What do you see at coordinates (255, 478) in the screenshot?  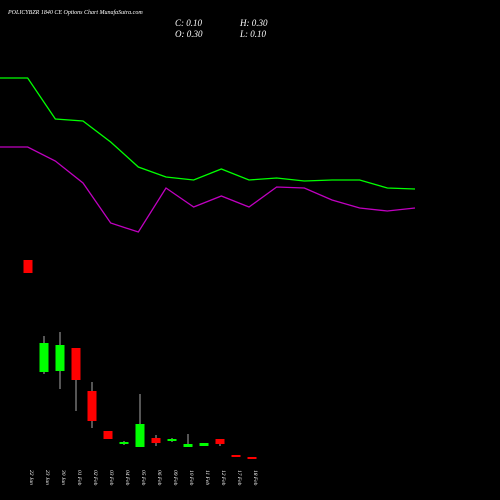 I see `x-tick-label: 18 Feb` at bounding box center [255, 478].